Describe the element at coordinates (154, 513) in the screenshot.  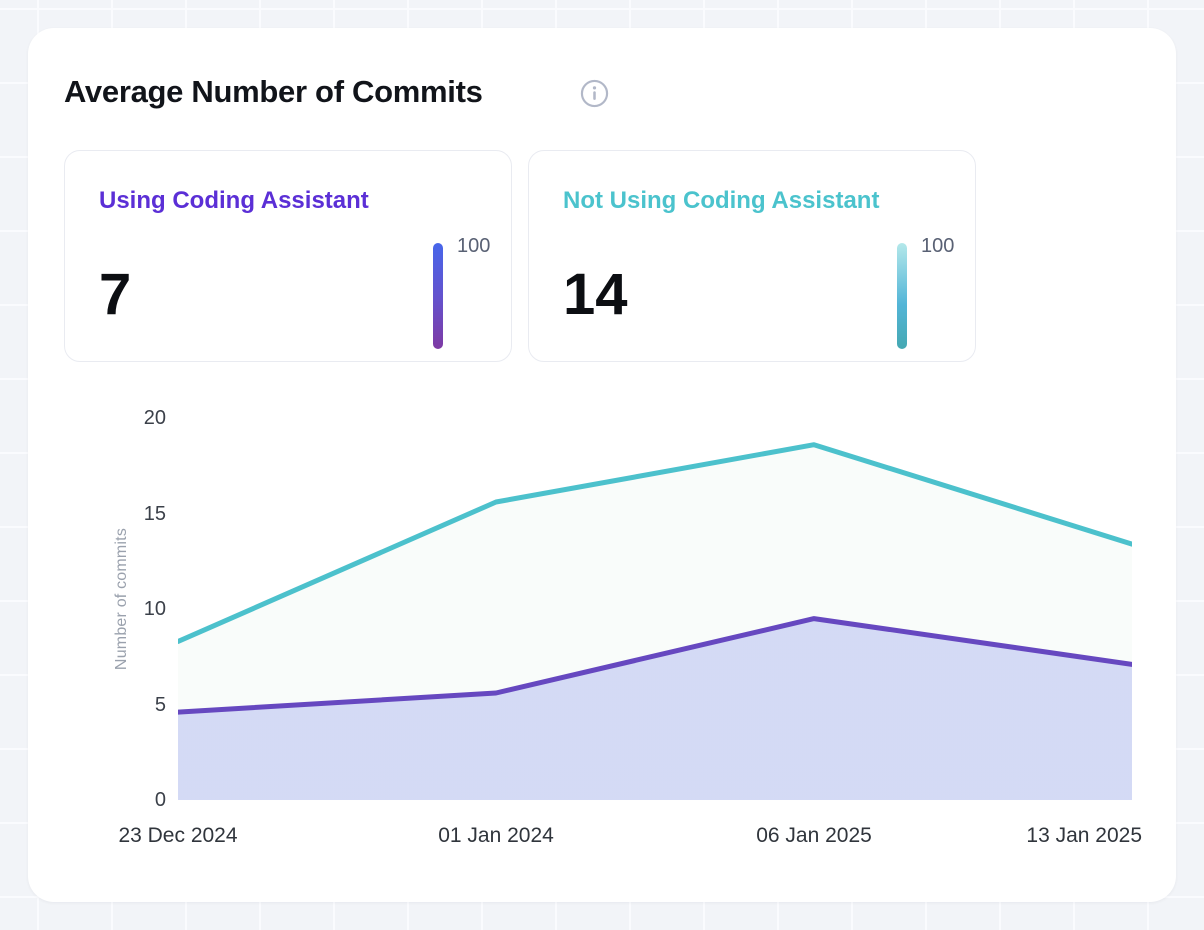
I see `y-tick-label: 15` at that location.